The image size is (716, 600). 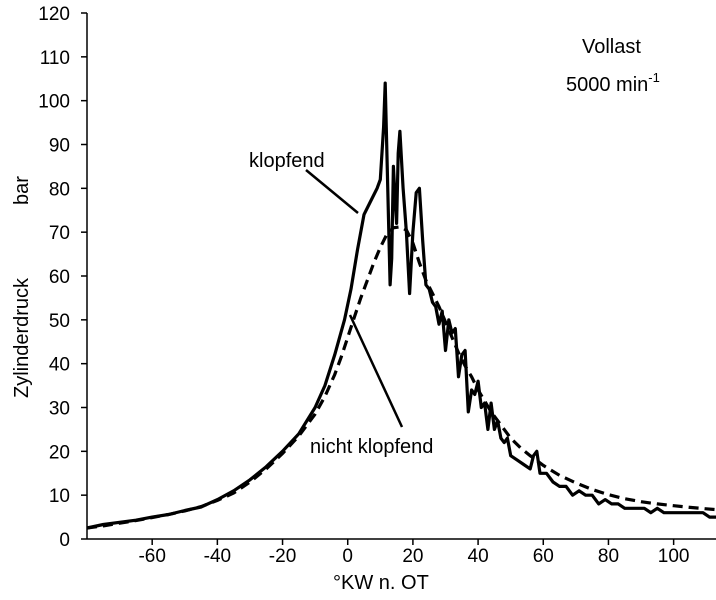 I want to click on leader-line-klopfend, so click(x=332, y=191).